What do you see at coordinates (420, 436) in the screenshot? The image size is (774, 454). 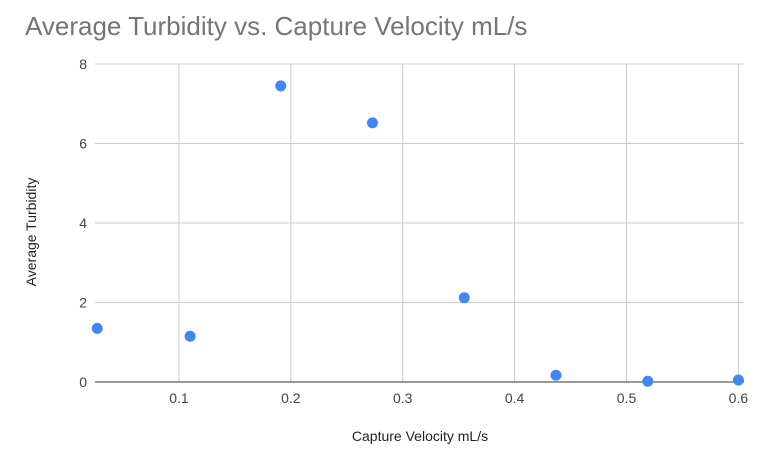 I see `x-axis-label: Capture Velocity mL/s` at bounding box center [420, 436].